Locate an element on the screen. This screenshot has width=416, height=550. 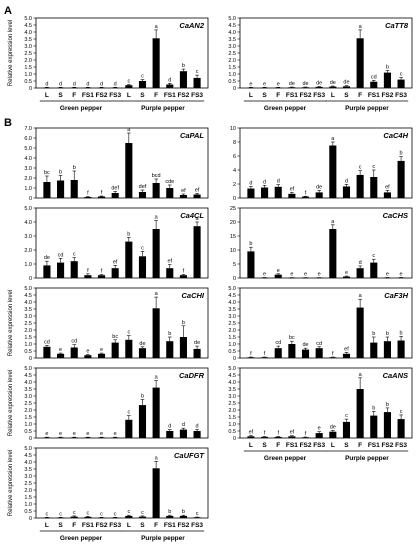
x-tick-label: S is located at coordinates (264, 445).